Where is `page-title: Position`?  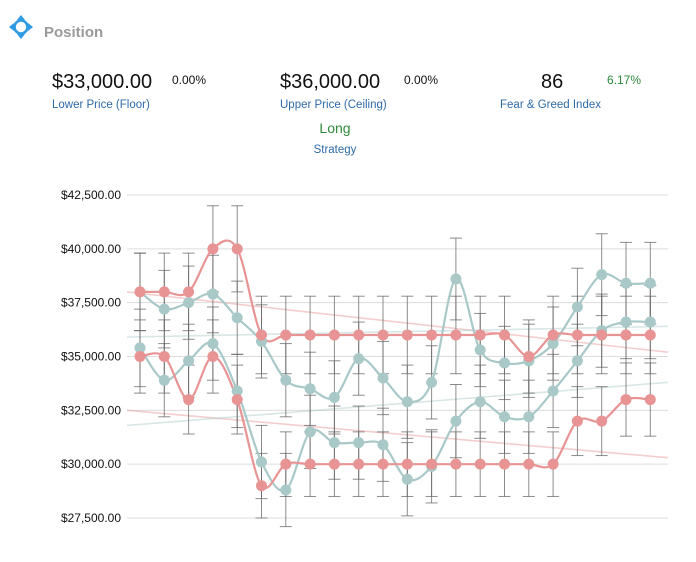 page-title: Position is located at coordinates (74, 32).